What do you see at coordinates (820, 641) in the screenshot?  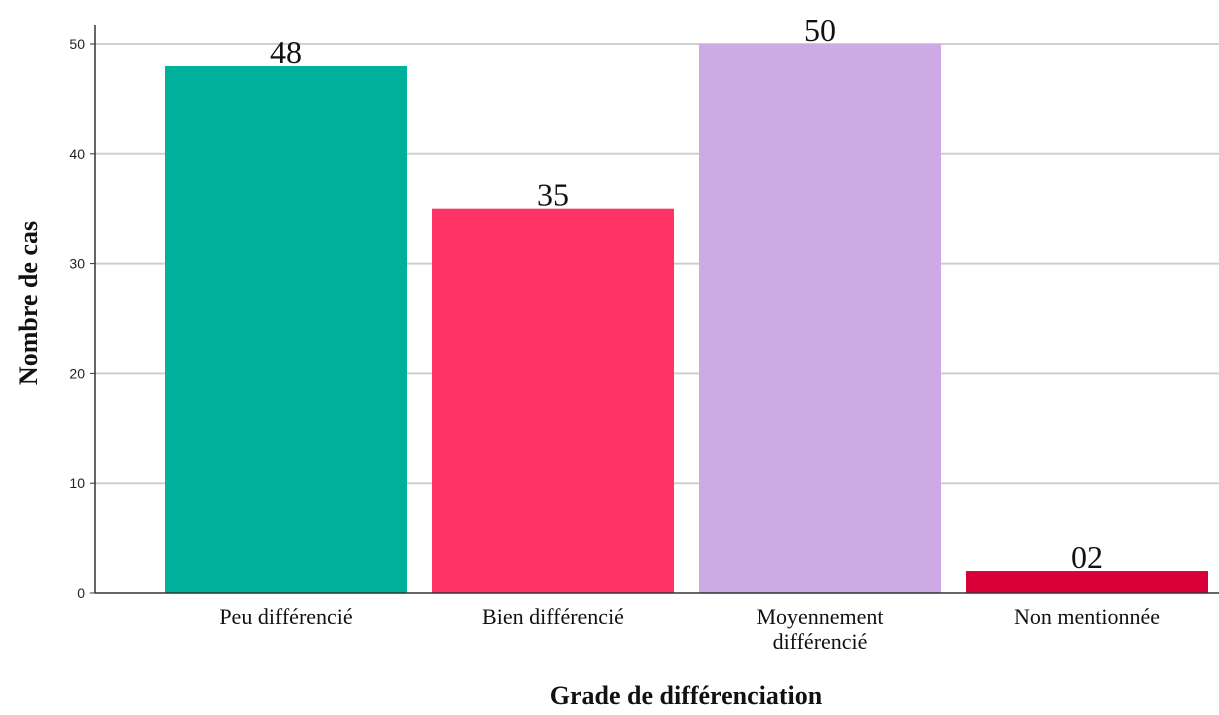 I see `x-tick-label: différencié` at bounding box center [820, 641].